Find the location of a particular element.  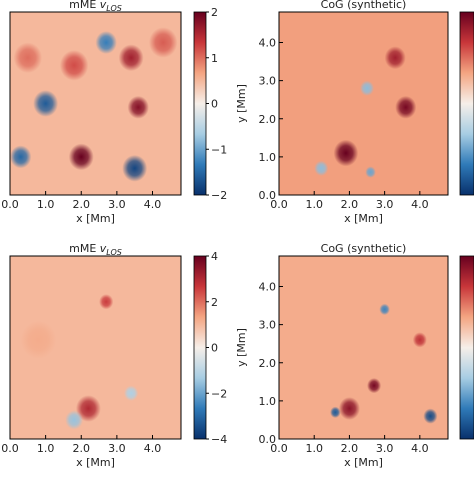

colorbar-tick-label: 1 is located at coordinates (214, 58).